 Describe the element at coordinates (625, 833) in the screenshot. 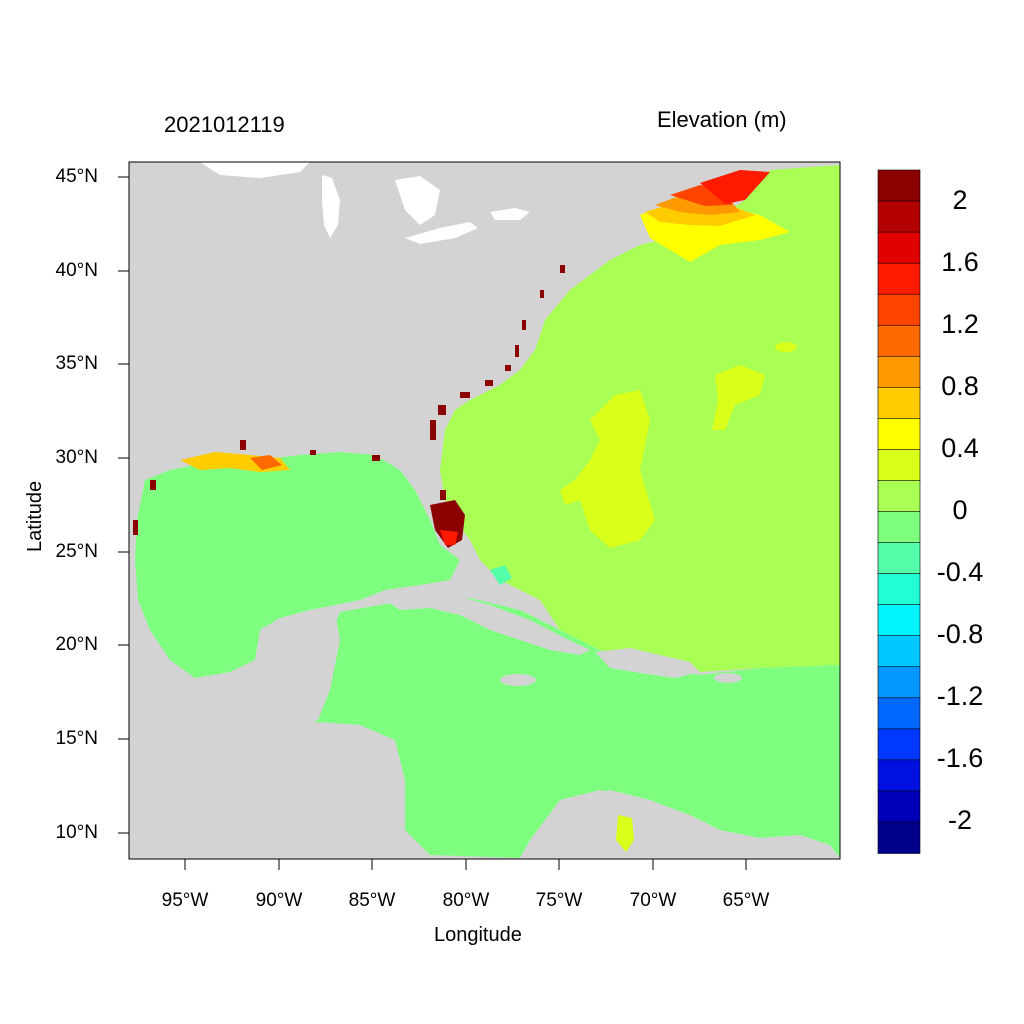

I see `lake-maracaibo` at that location.